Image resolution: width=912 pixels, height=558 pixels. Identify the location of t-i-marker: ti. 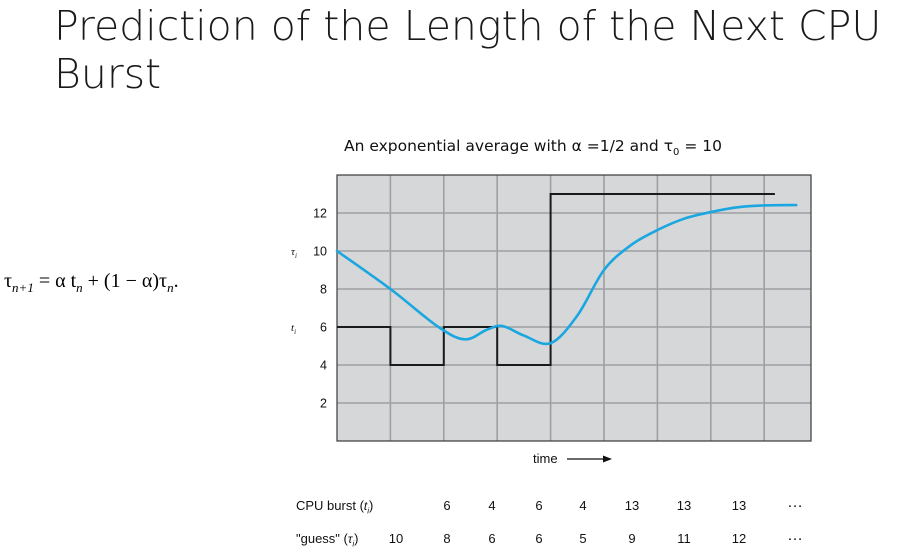
(293, 329).